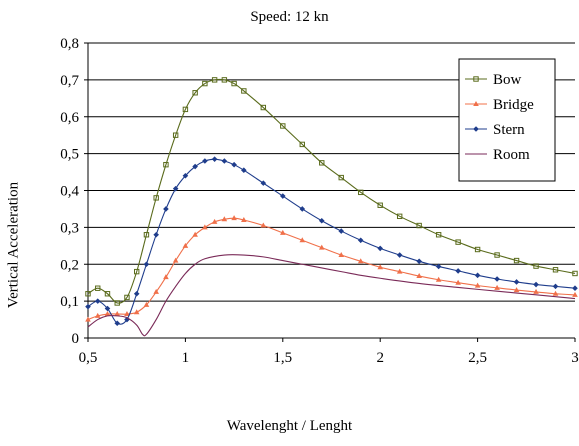 This screenshot has width=579, height=446. What do you see at coordinates (69, 118) in the screenshot?
I see `y-tick-label: 0,6` at bounding box center [69, 118].